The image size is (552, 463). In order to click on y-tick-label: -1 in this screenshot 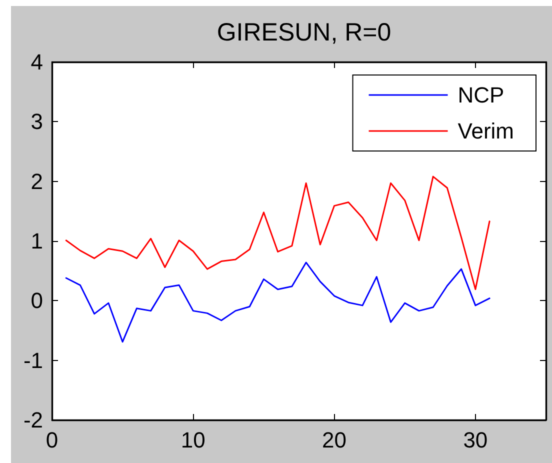, I will do `click(33, 360)`.